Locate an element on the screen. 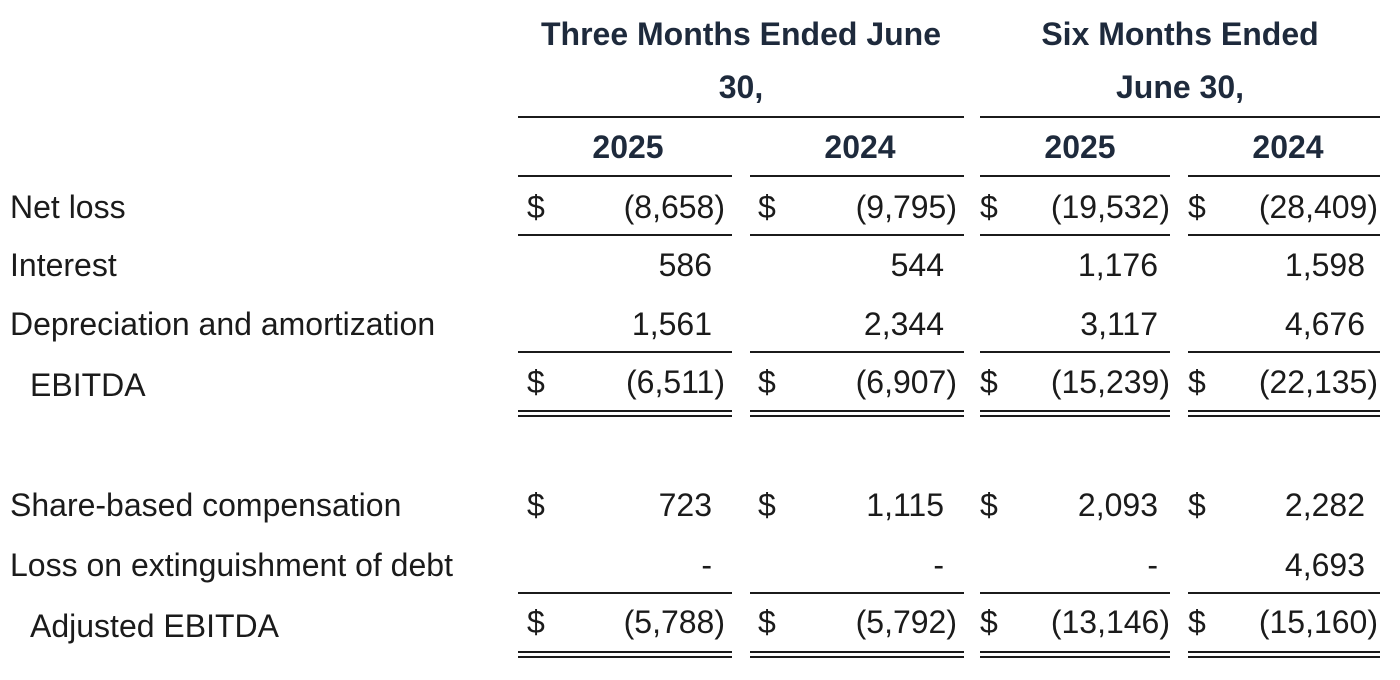 Image resolution: width=1400 pixels, height=680 pixels. cell-value: 4,676 is located at coordinates (1324, 324).